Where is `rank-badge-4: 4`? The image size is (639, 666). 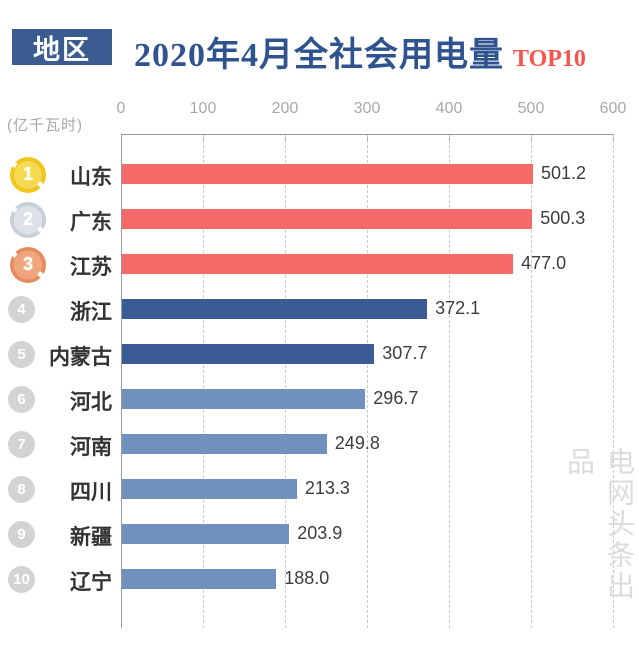 rank-badge-4: 4 is located at coordinates (21, 309).